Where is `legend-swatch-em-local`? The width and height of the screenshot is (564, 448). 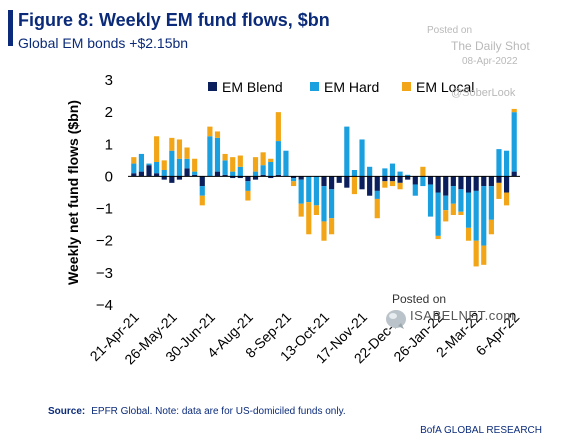
legend-swatch-em-local is located at coordinates (406, 86).